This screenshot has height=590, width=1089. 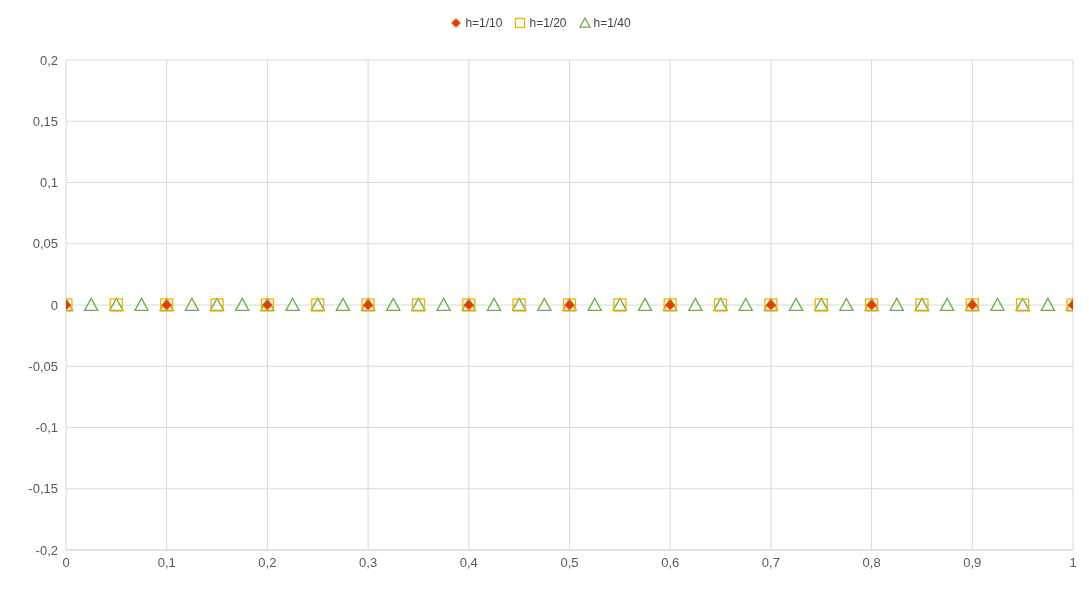 What do you see at coordinates (48, 183) in the screenshot?
I see `y-tick-label: 0,1` at bounding box center [48, 183].